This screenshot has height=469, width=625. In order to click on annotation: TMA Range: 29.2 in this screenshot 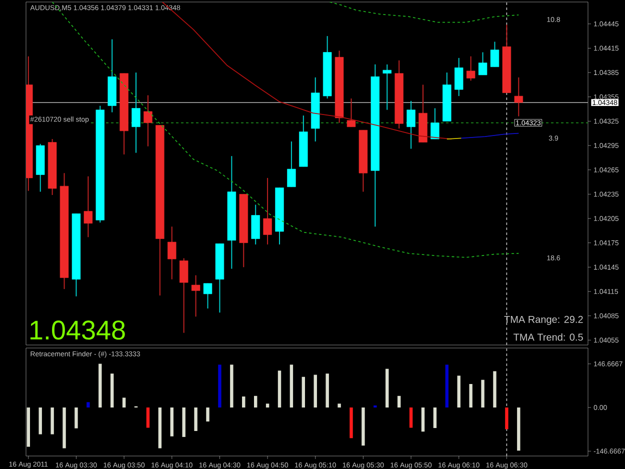, I will do `click(543, 320)`.